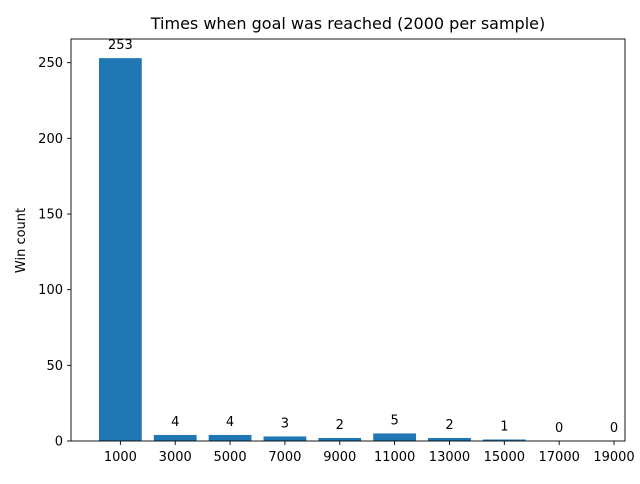  What do you see at coordinates (394, 420) in the screenshot?
I see `bar-value-label: 5` at bounding box center [394, 420].